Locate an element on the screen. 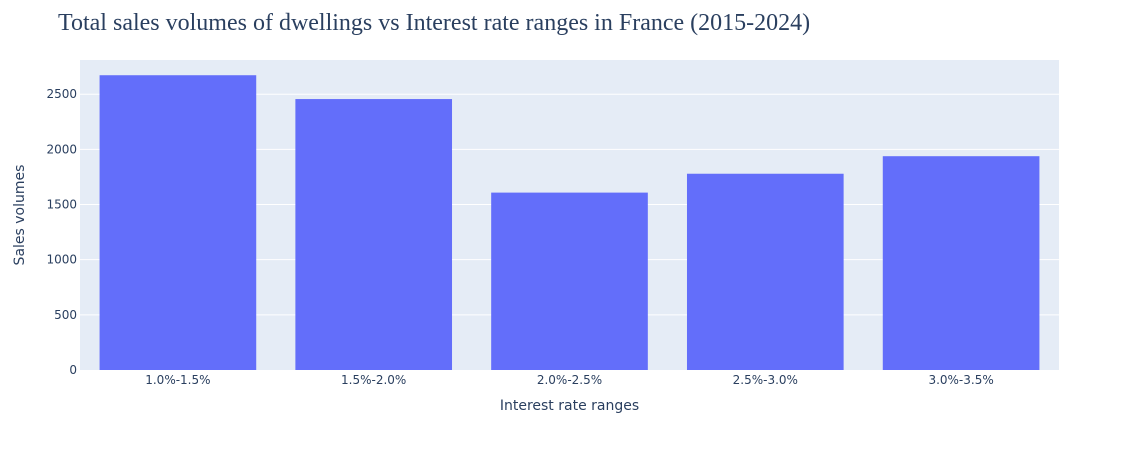 This screenshot has height=450, width=1138. x-axis-title: Interest rate ranges is located at coordinates (569, 406).